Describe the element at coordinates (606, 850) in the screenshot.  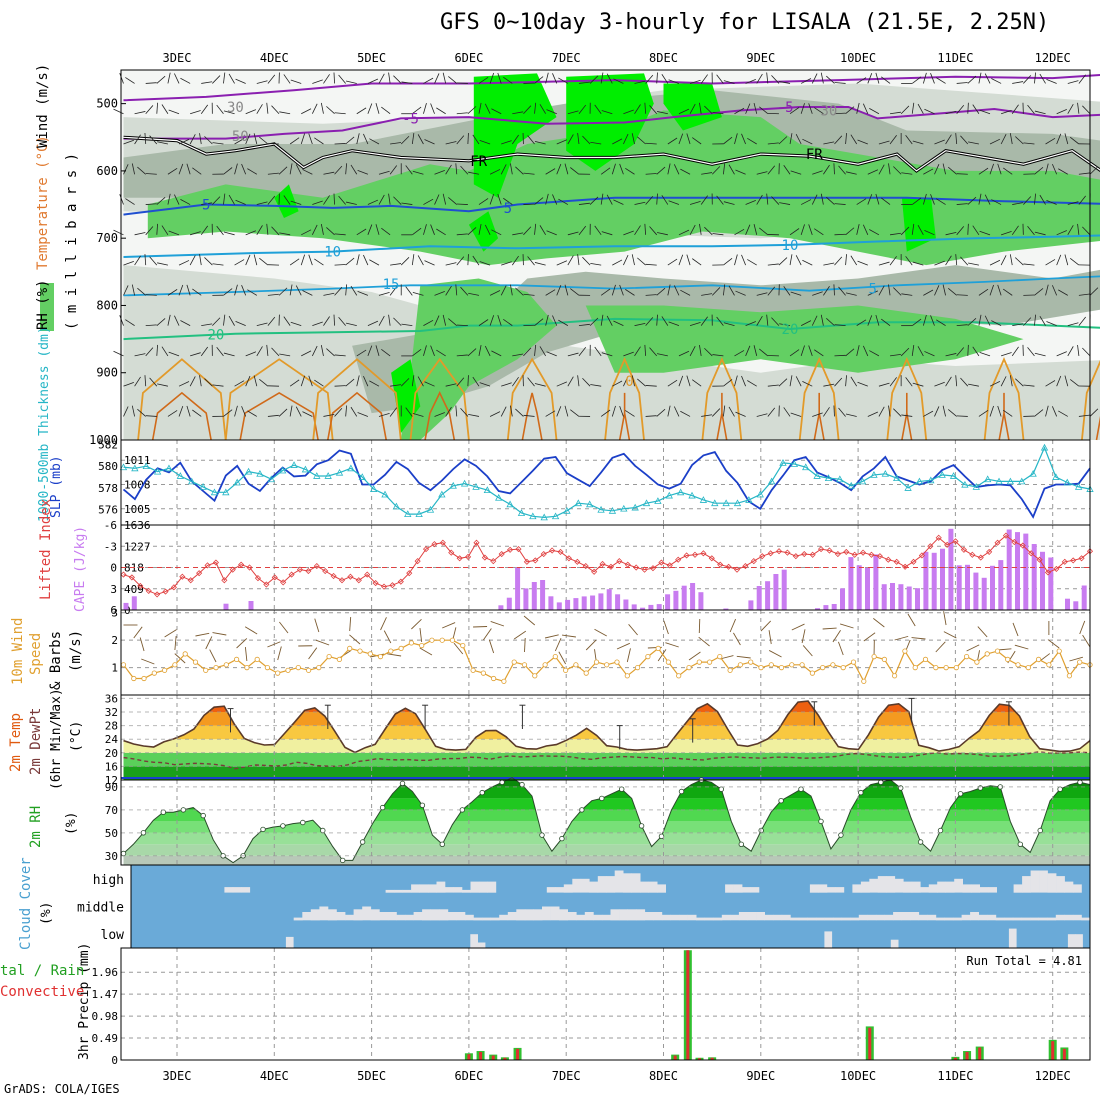
I see `rh-band` at that location.